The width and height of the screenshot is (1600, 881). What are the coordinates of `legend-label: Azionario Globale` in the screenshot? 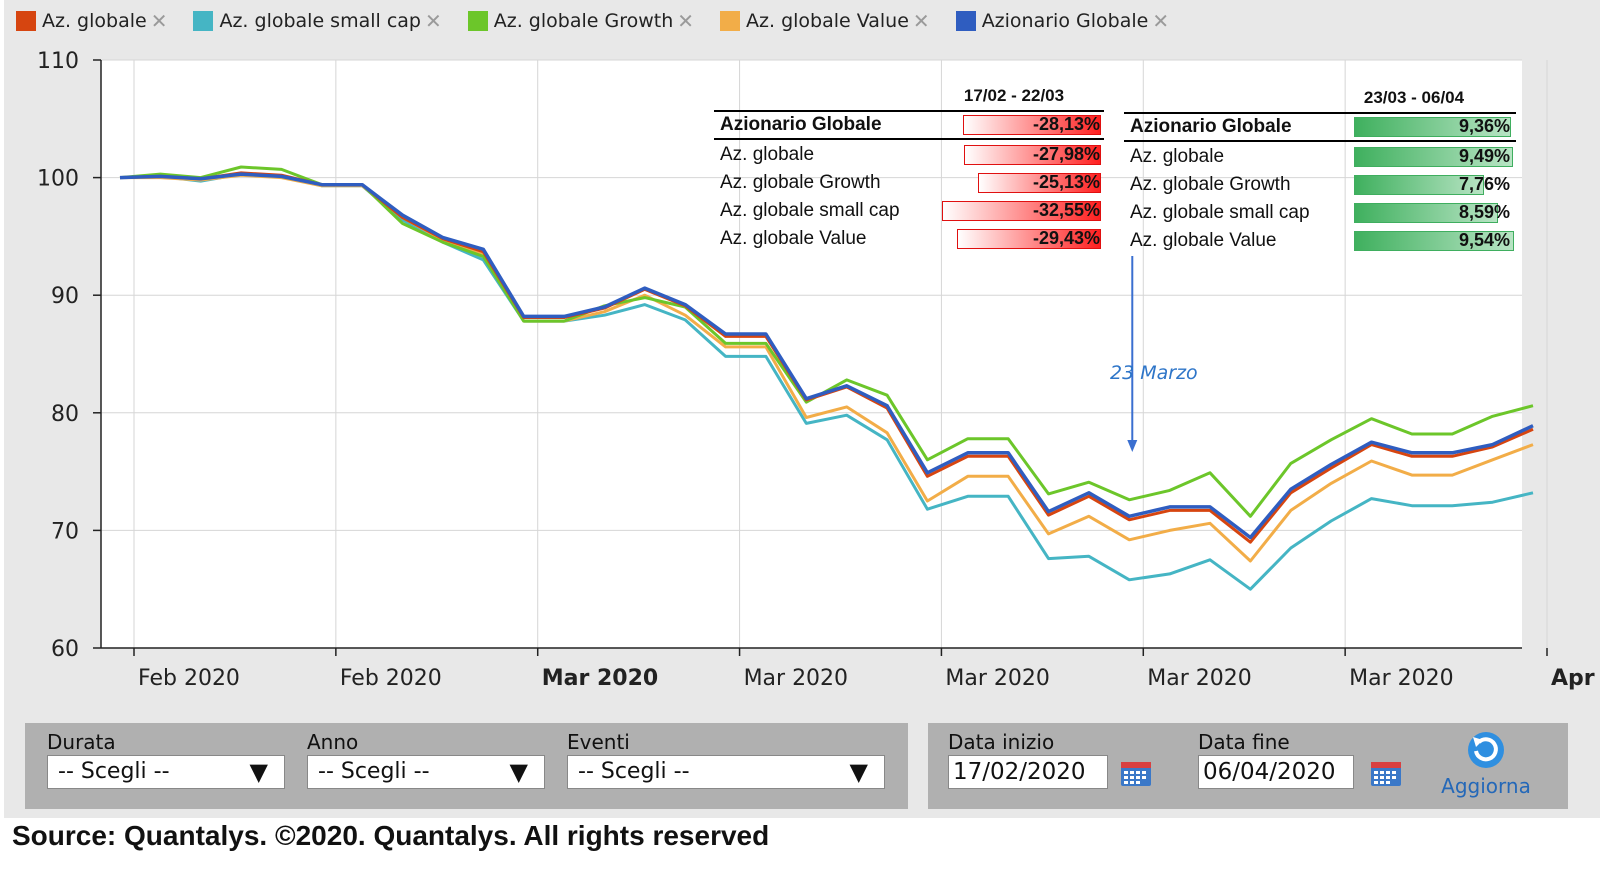 It's located at (1065, 21).